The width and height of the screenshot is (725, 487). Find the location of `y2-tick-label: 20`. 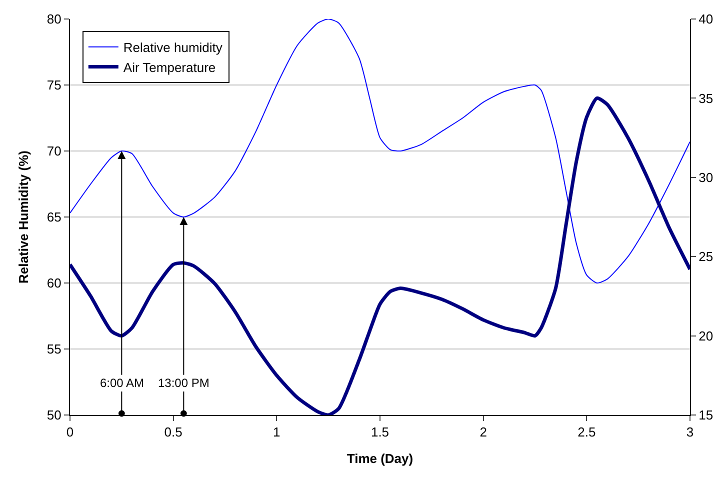

y2-tick-label: 20 is located at coordinates (706, 336).